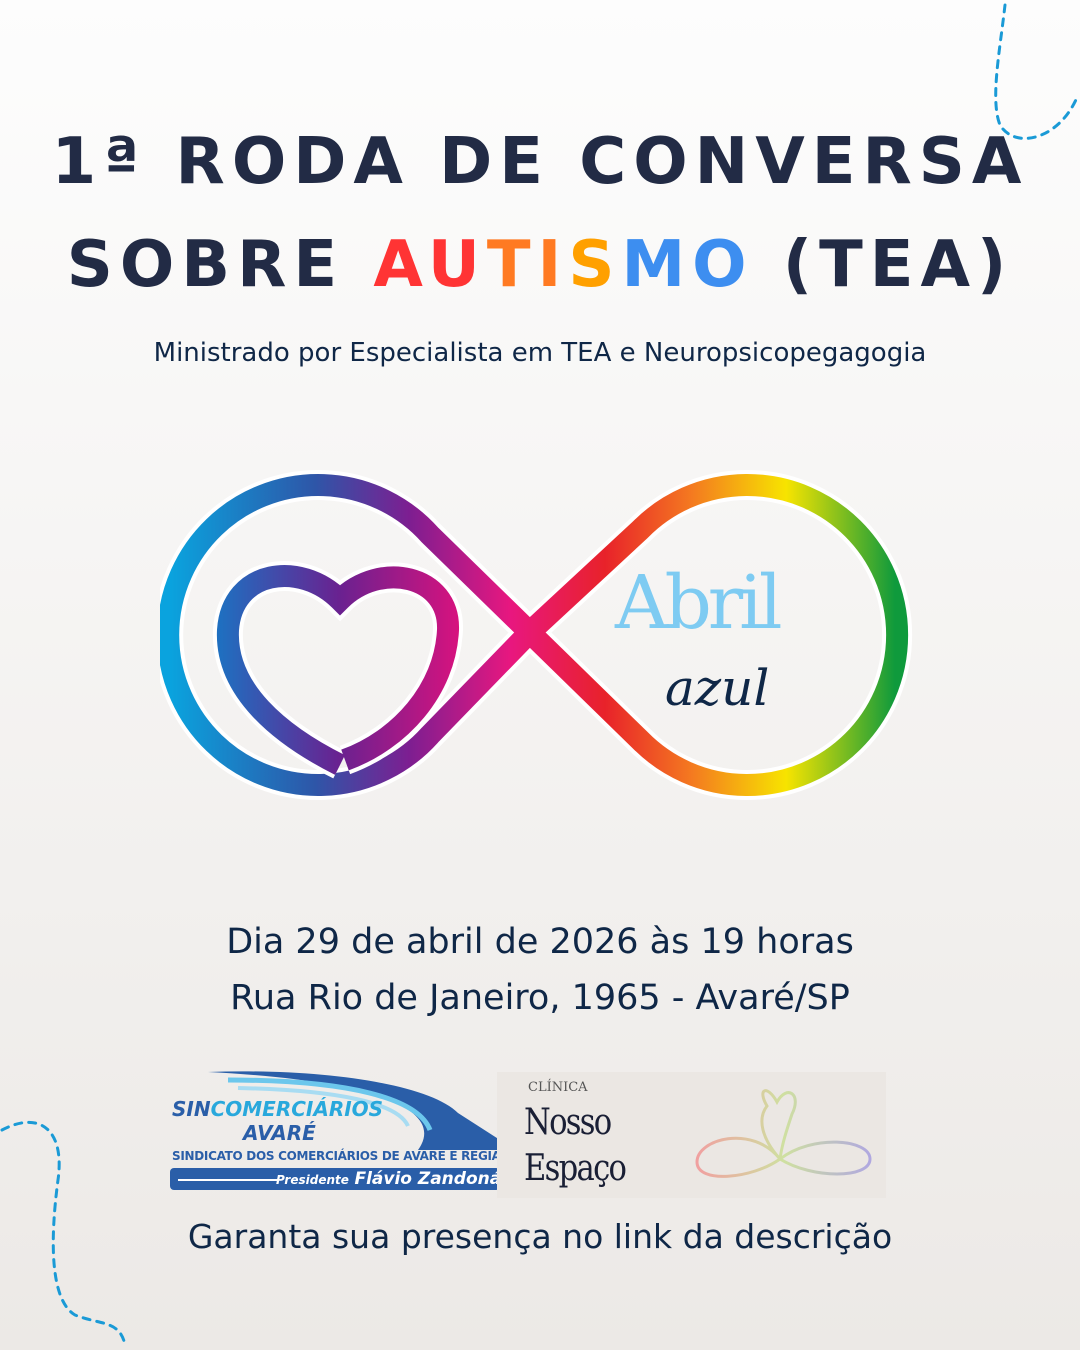 The image size is (1080, 1350). Describe the element at coordinates (553, 265) in the screenshot. I see `autismo-letter: I` at that location.